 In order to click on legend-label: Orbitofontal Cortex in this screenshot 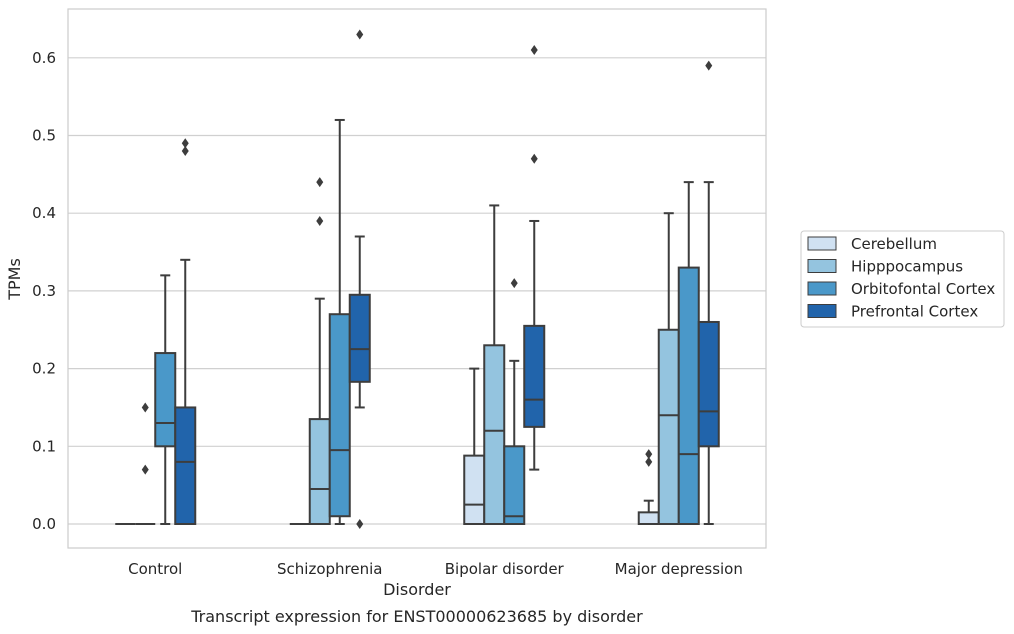, I will do `click(923, 289)`.